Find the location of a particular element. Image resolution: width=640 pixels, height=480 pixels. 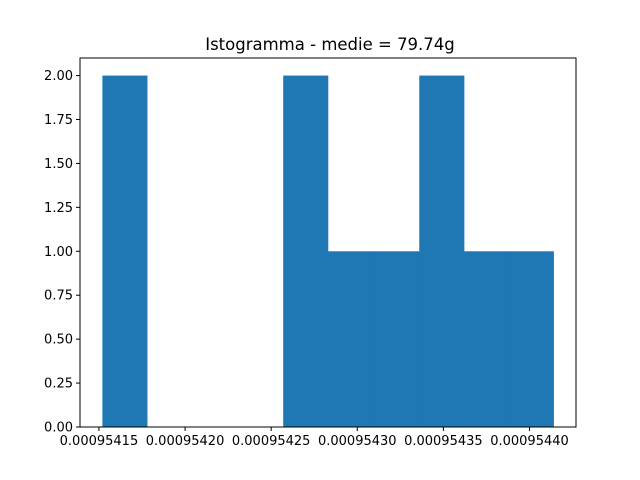

y-tick-label: 1.00 is located at coordinates (58, 252).